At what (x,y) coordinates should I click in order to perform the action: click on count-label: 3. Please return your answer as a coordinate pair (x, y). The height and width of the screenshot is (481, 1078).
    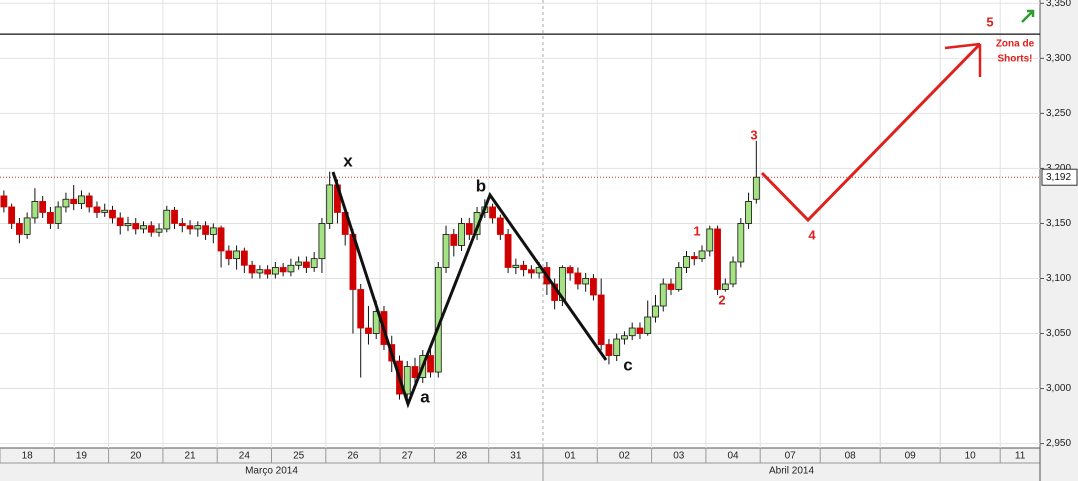
    Looking at the image, I should click on (753, 134).